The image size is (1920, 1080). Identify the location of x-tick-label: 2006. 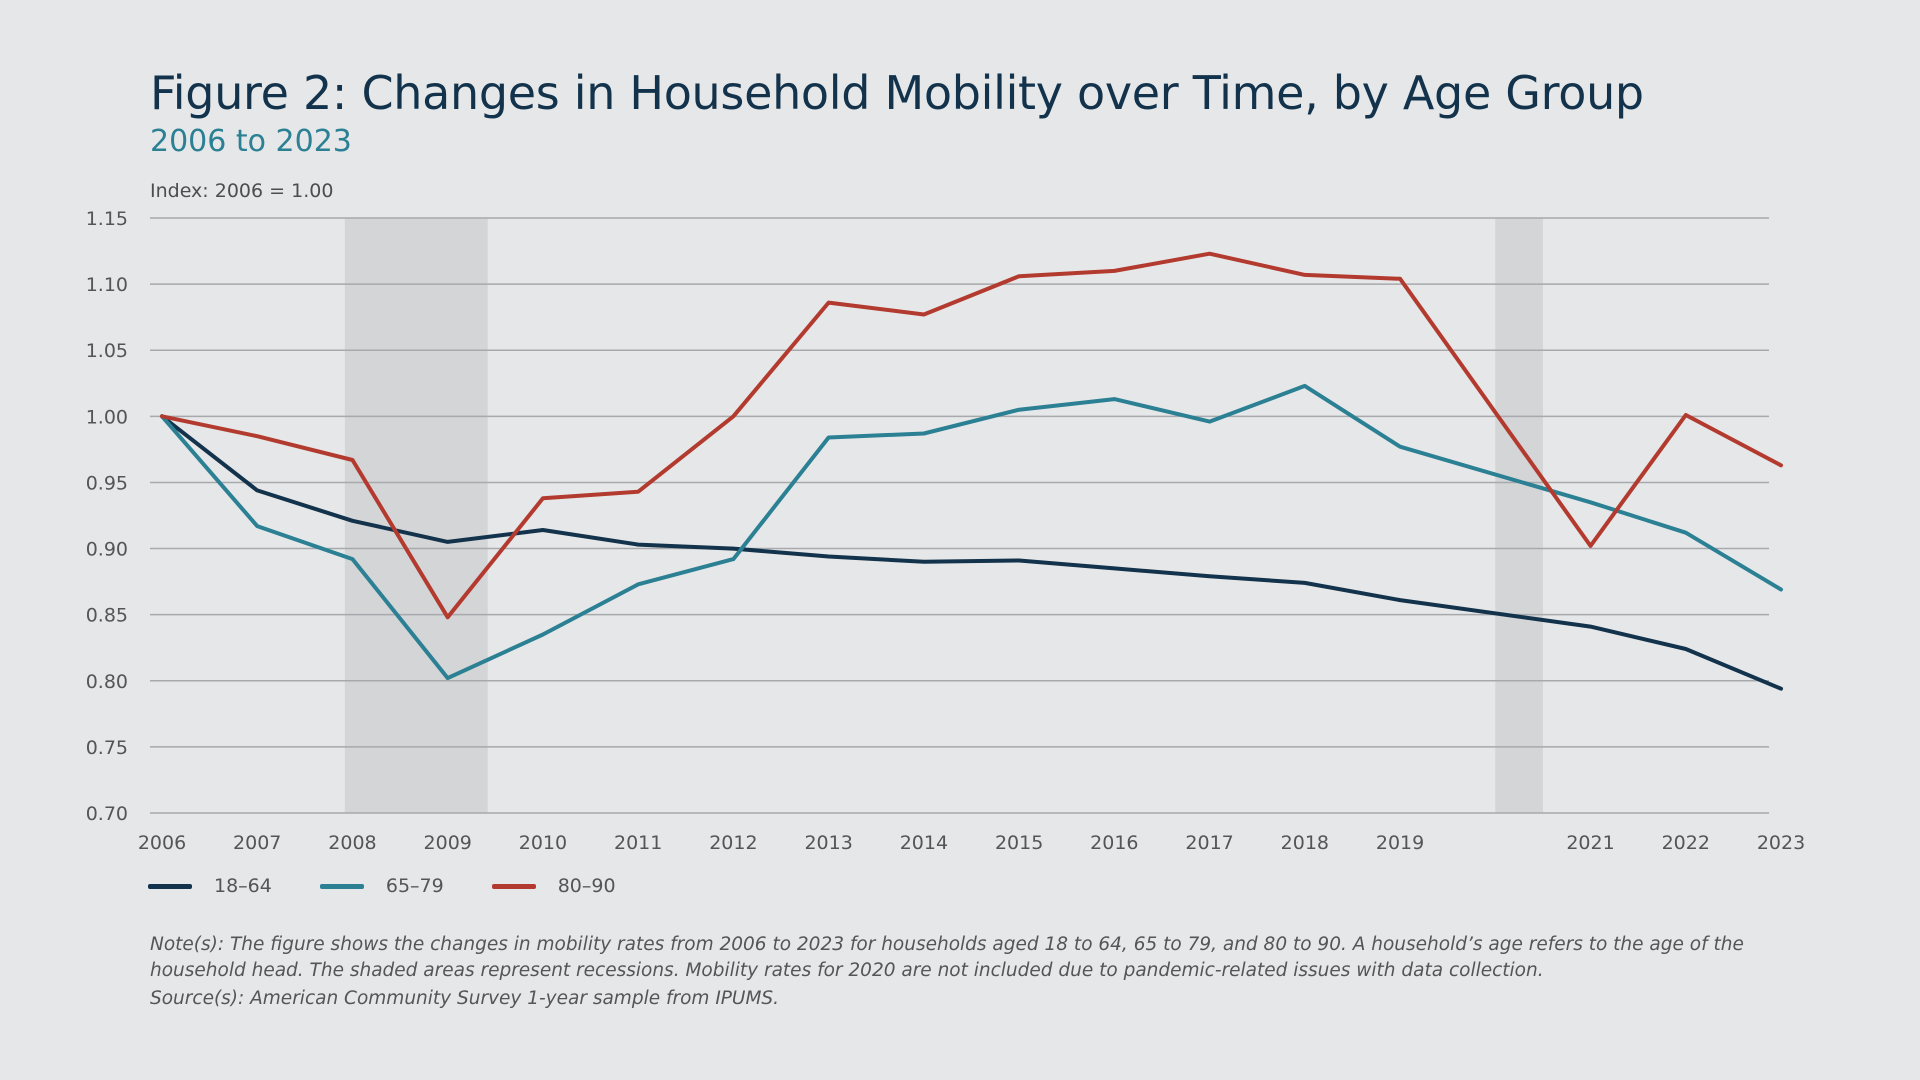
(162, 843).